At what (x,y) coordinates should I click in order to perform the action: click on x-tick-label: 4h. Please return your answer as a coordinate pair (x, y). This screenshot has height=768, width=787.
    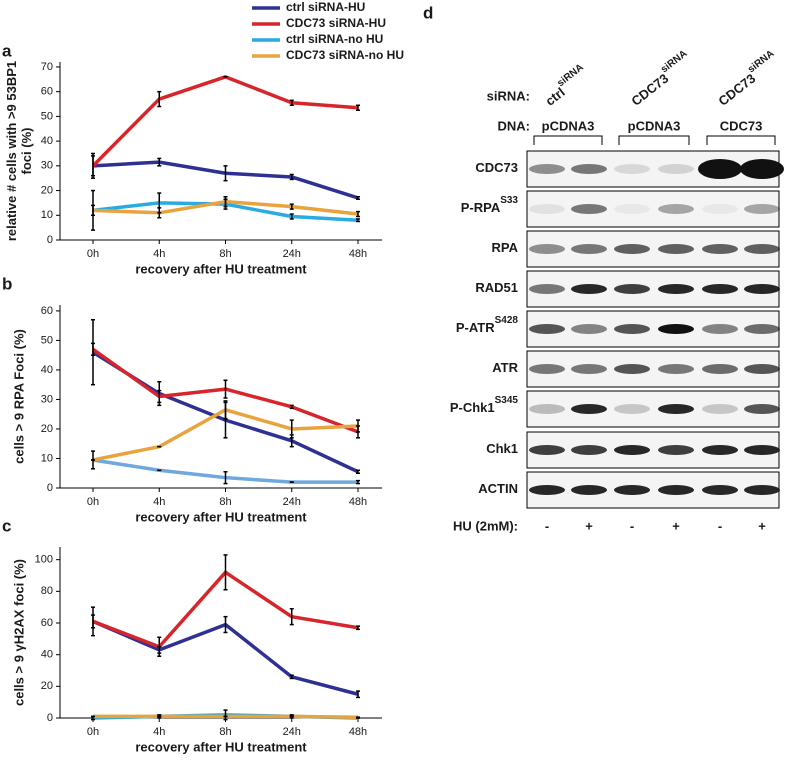
    Looking at the image, I should click on (159, 732).